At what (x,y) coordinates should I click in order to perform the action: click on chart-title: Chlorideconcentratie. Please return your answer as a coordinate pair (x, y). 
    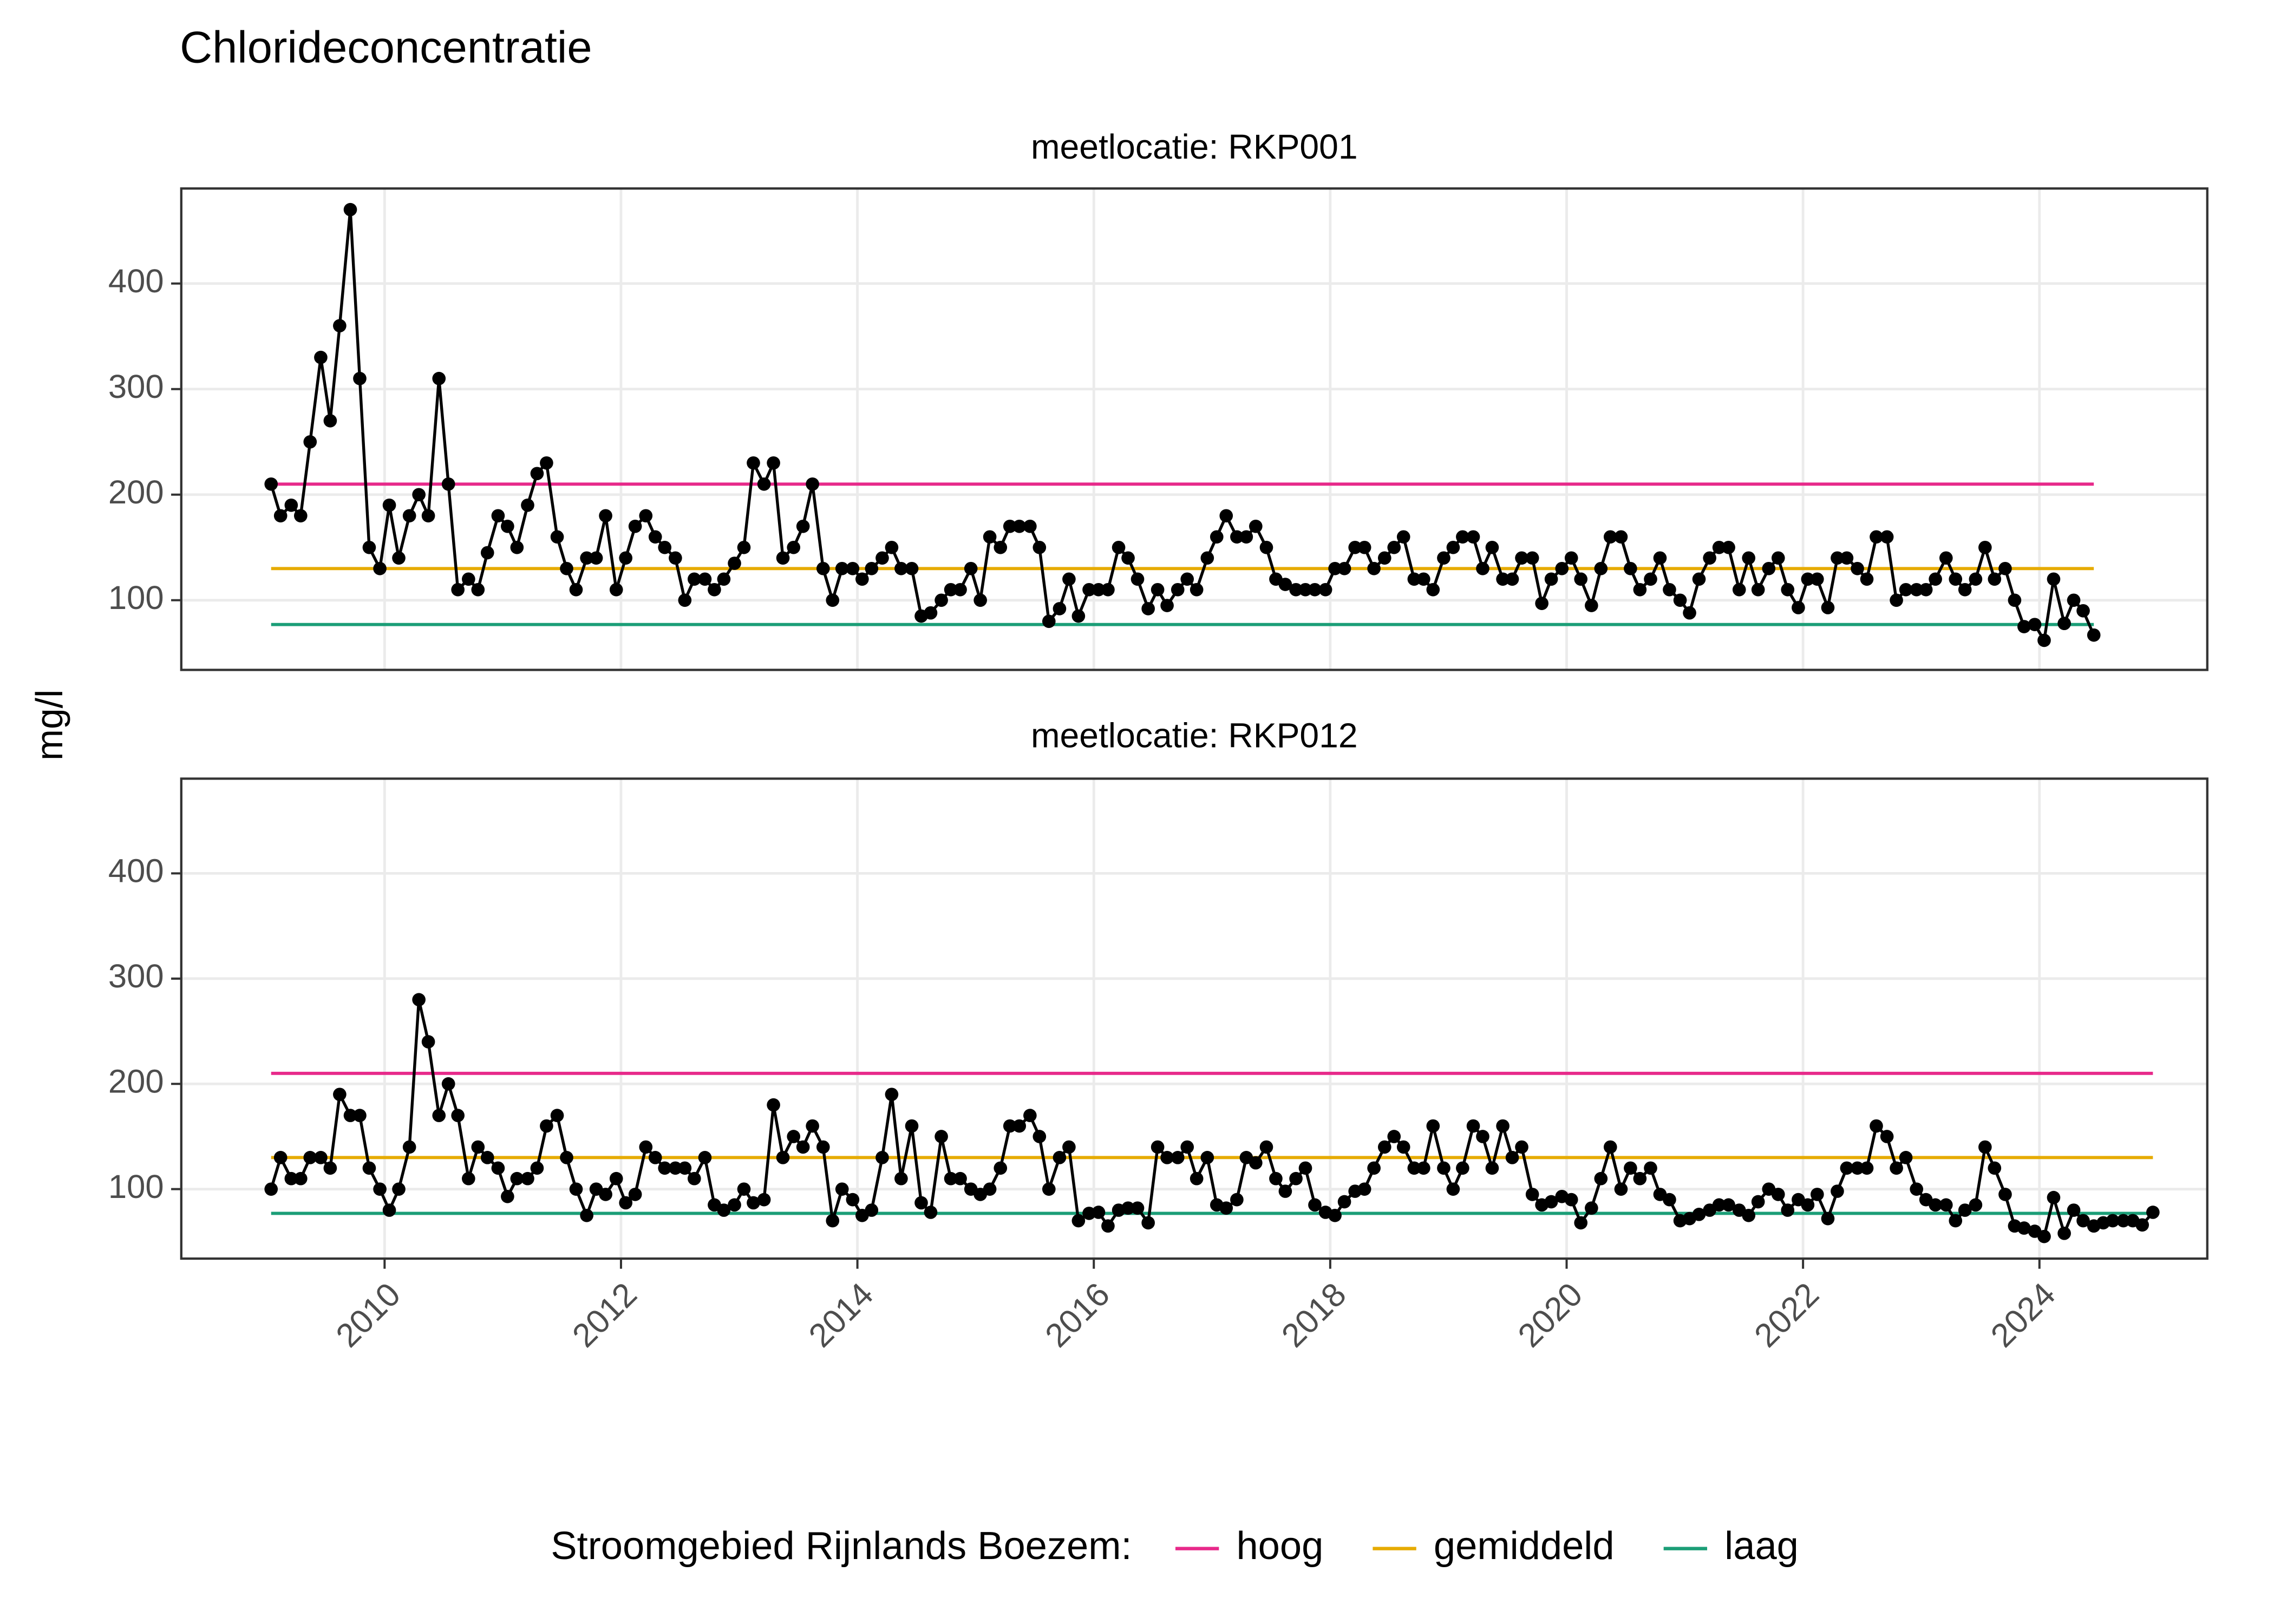
    Looking at the image, I should click on (386, 47).